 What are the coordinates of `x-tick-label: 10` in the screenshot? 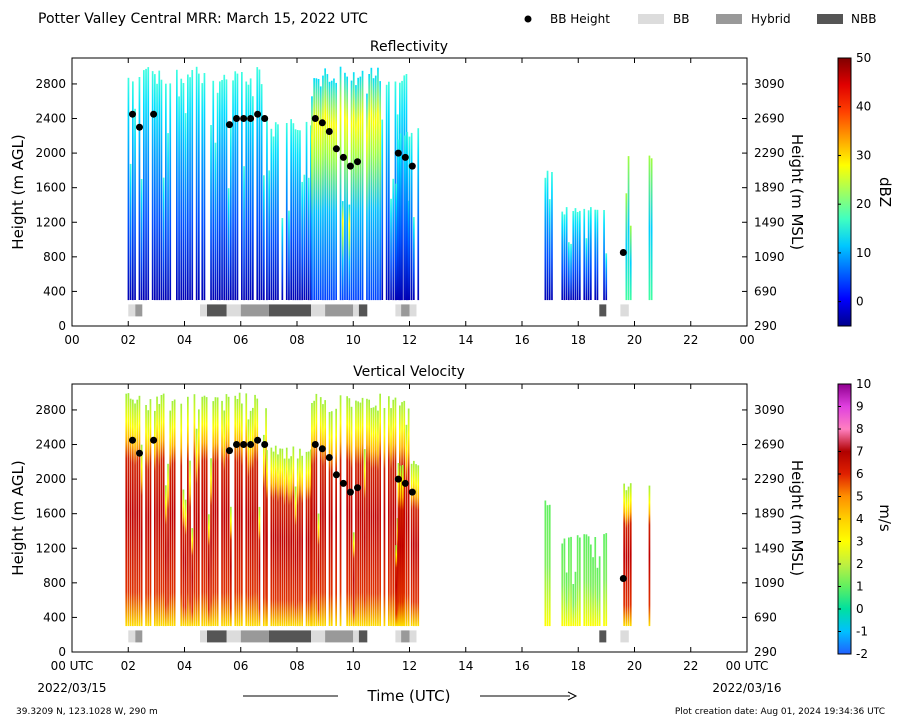 It's located at (353, 340).